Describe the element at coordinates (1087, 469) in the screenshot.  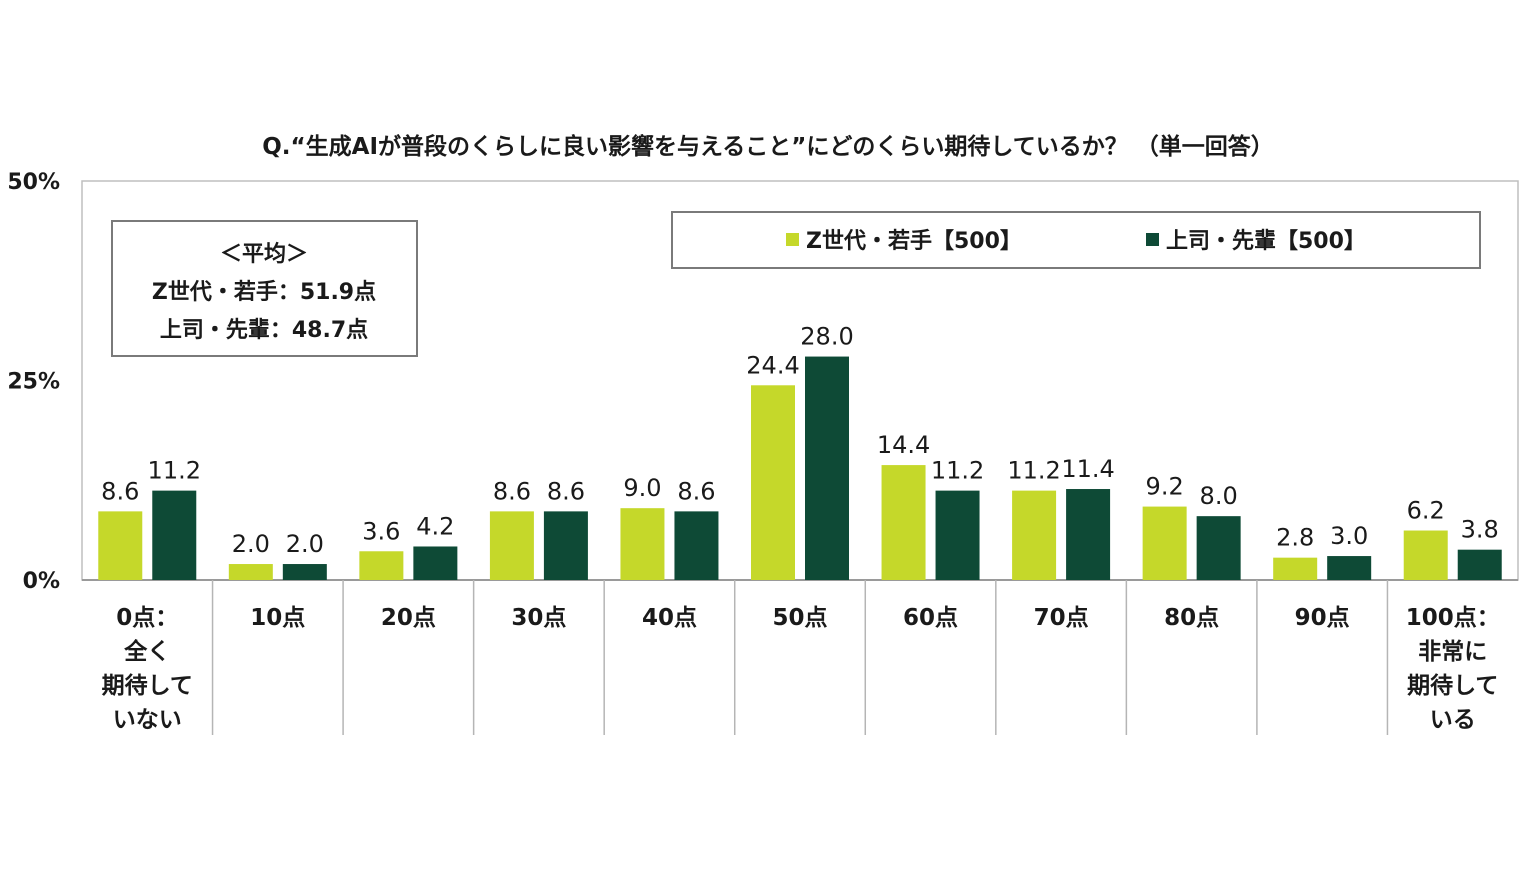
I see `value-label: 11.4` at that location.